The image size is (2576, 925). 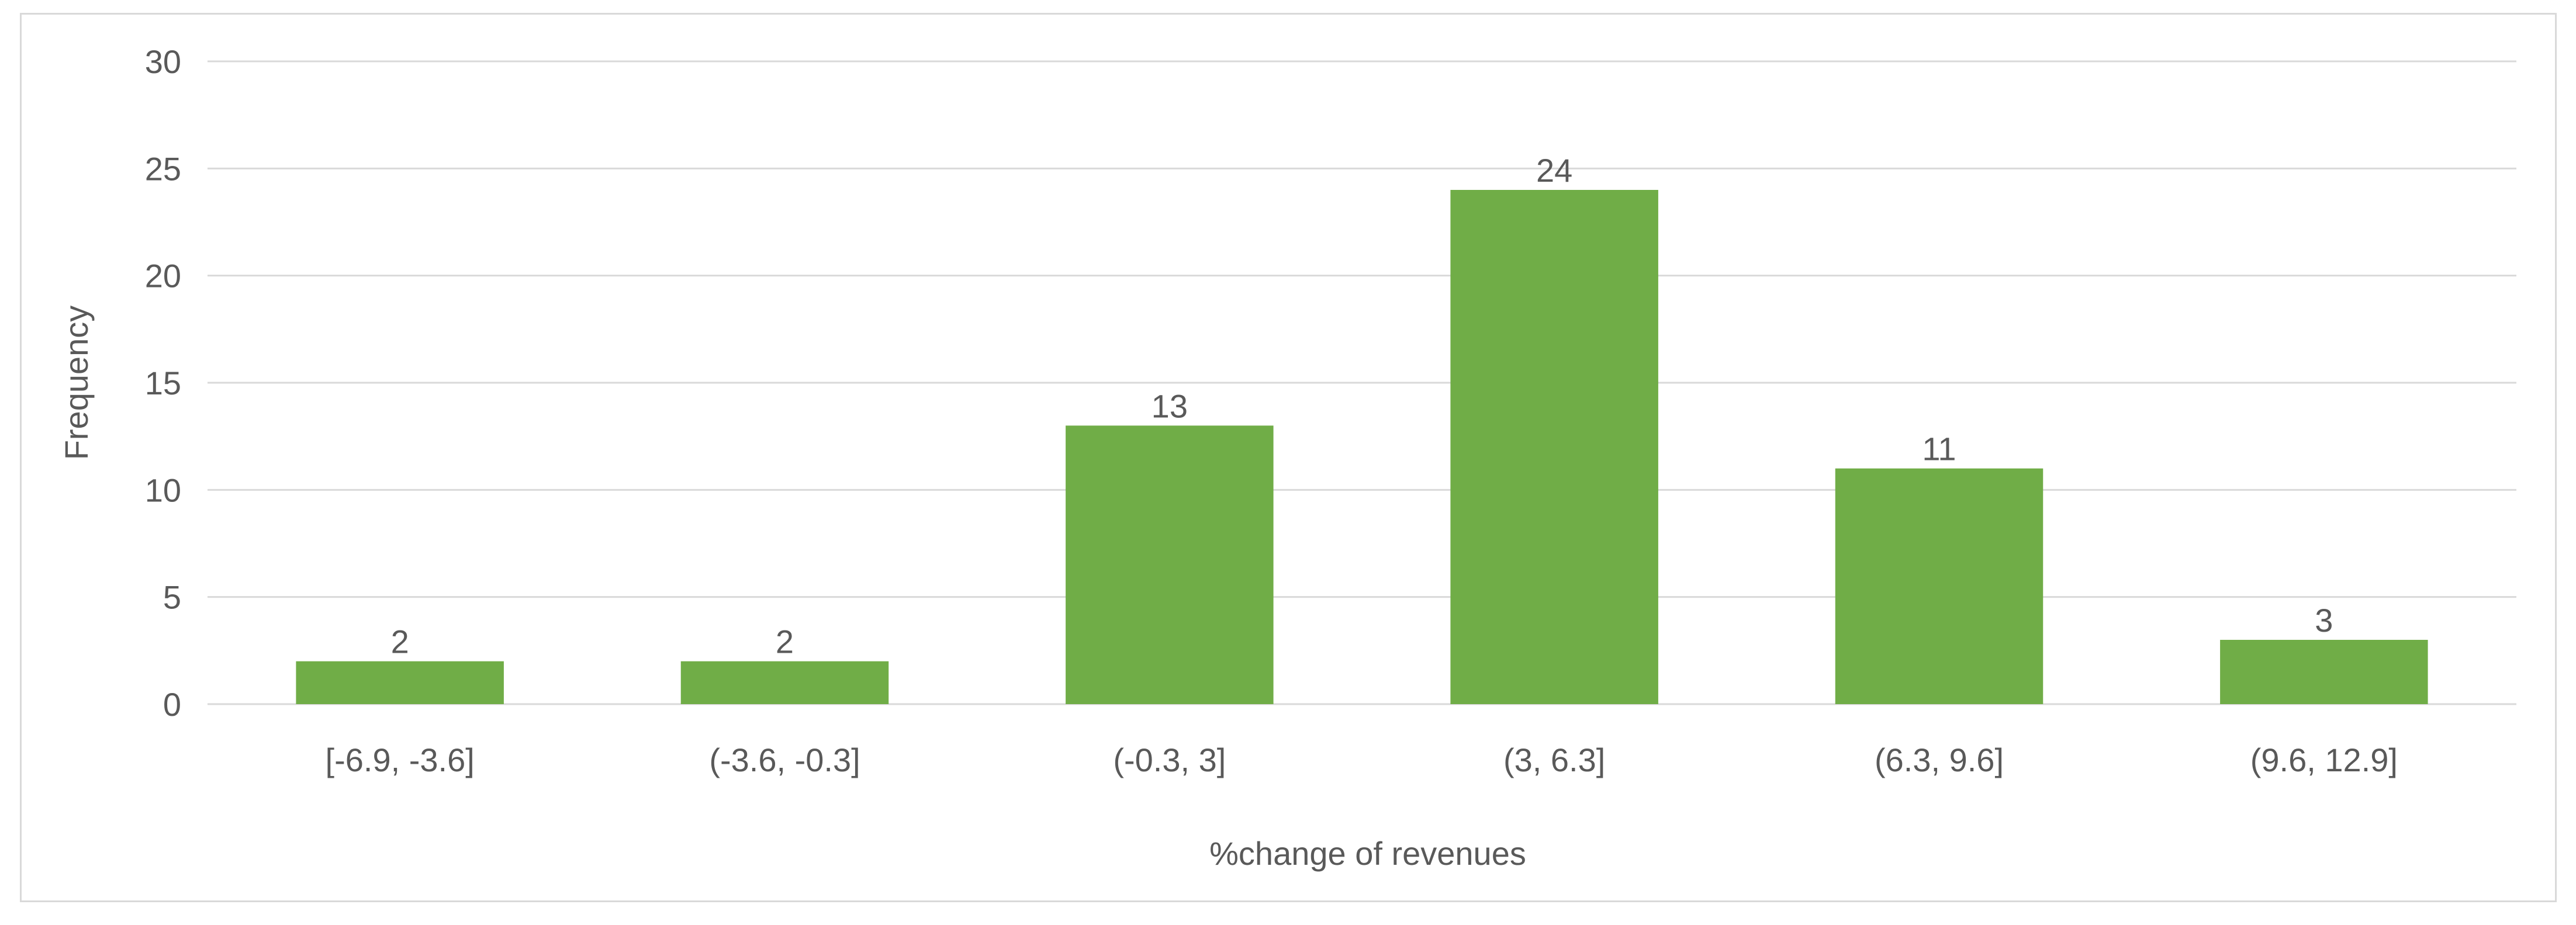 I want to click on data-label: 24, so click(x=1554, y=170).